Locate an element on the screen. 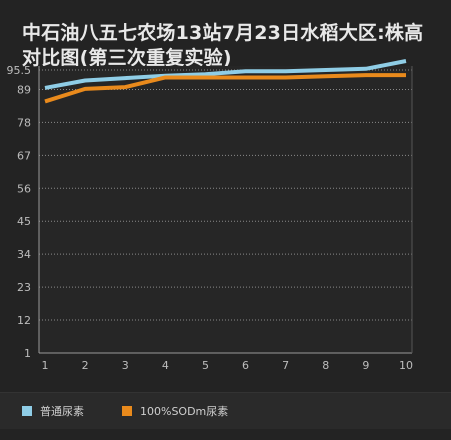 The height and width of the screenshot is (440, 451). x-tick-label: 5 is located at coordinates (205, 365).